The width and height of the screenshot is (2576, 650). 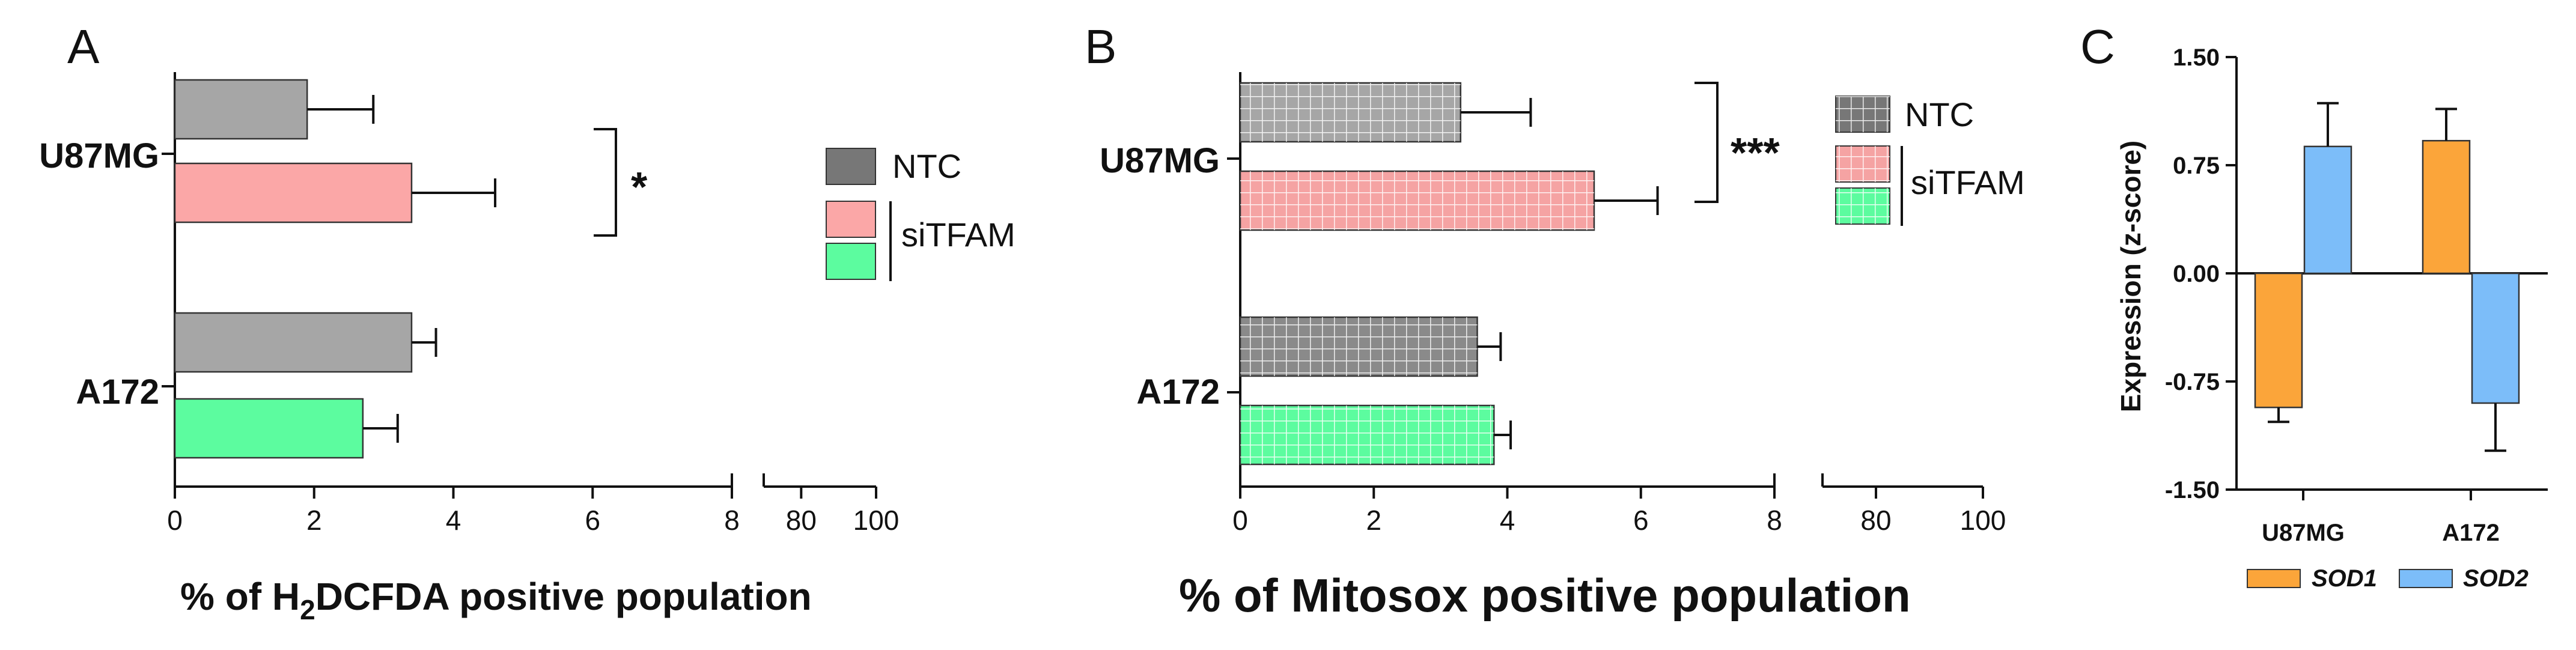 What do you see at coordinates (2196, 274) in the screenshot?
I see `panel-c-y-tick-label-0.00: 0.00` at bounding box center [2196, 274].